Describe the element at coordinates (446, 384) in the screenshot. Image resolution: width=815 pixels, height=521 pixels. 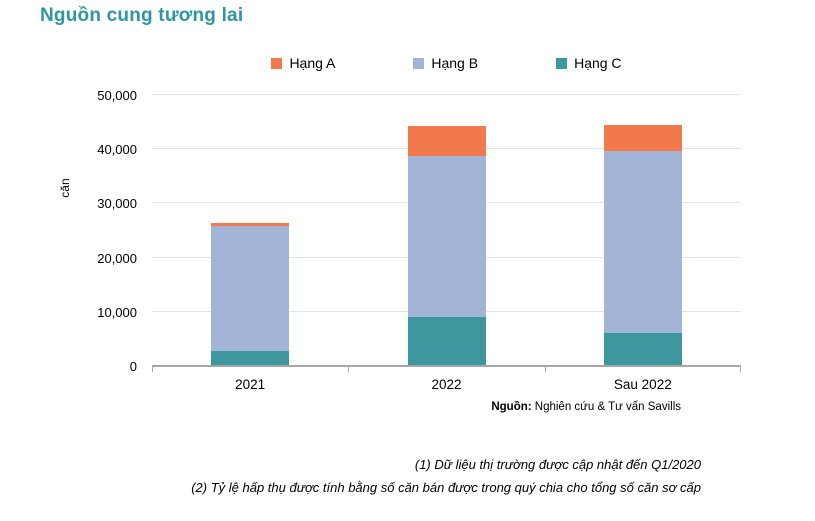
I see `x-tick-label-2022: 2022` at that location.